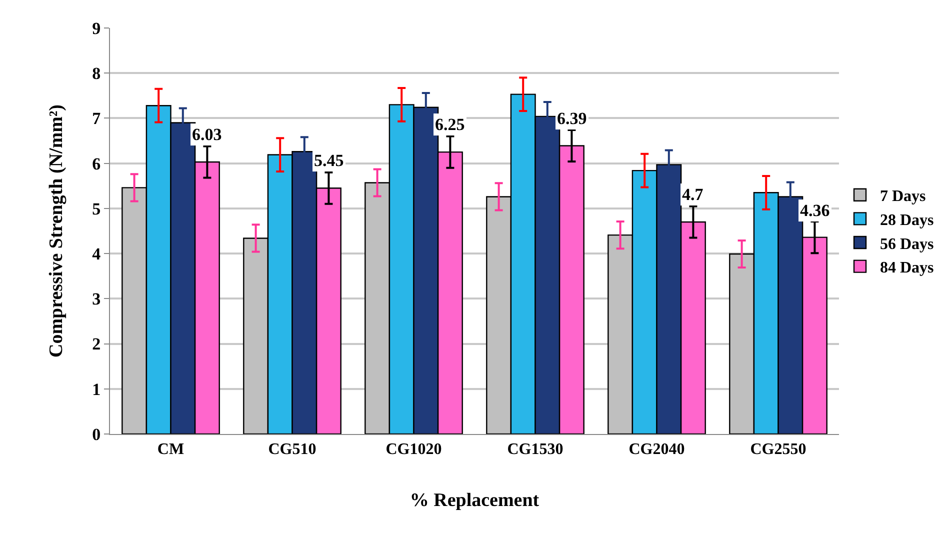 The image size is (950, 534). I want to click on x-tick-label: CG2550, so click(778, 449).